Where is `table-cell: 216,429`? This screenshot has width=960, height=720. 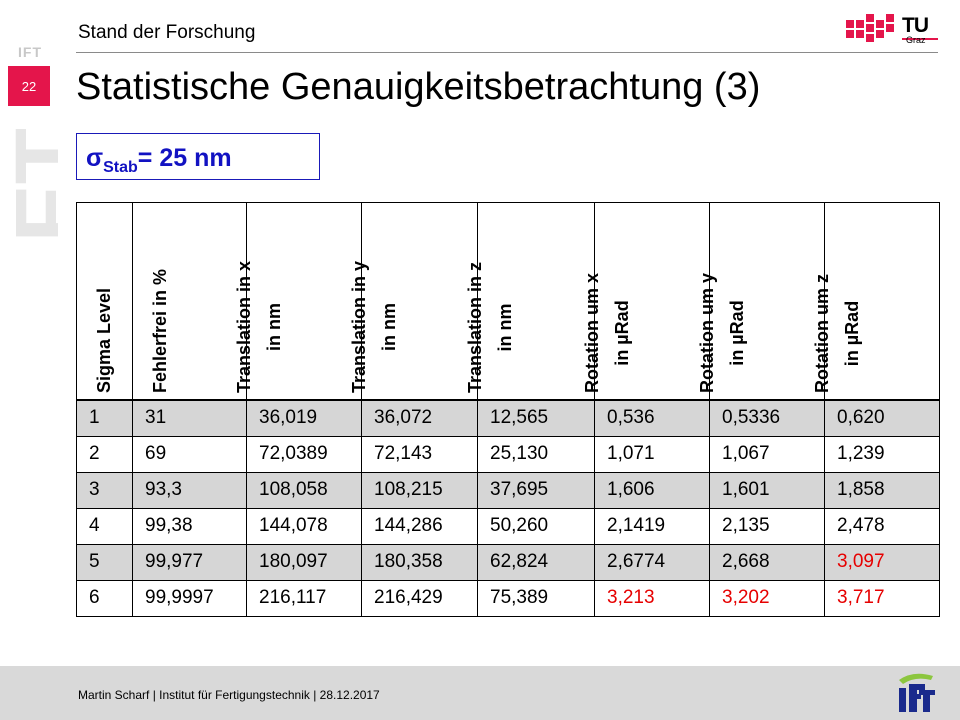 table-cell: 216,429 is located at coordinates (419, 598).